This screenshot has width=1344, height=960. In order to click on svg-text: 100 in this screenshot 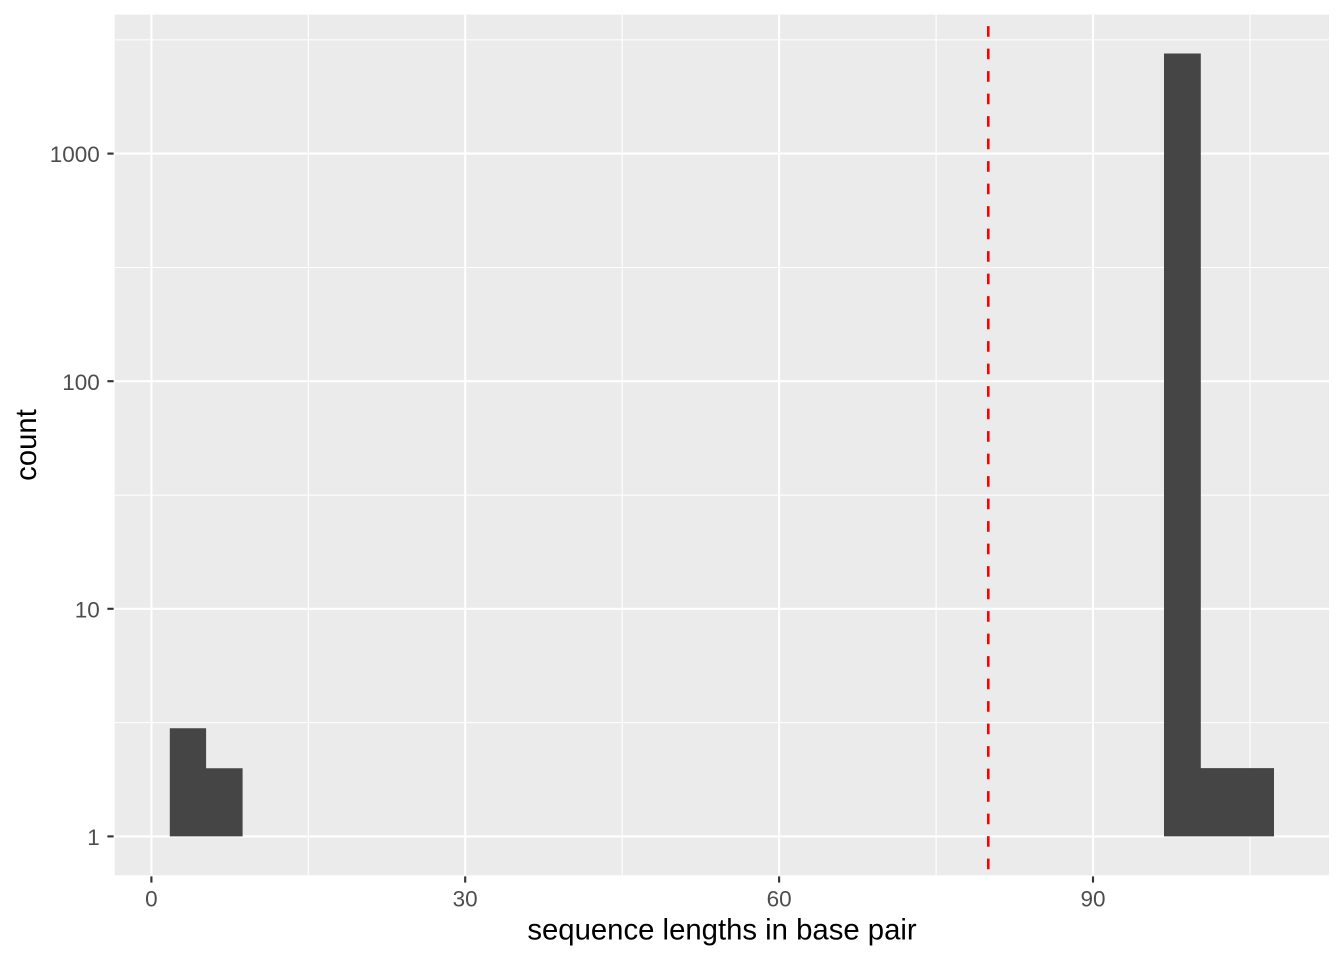, I will do `click(81, 382)`.